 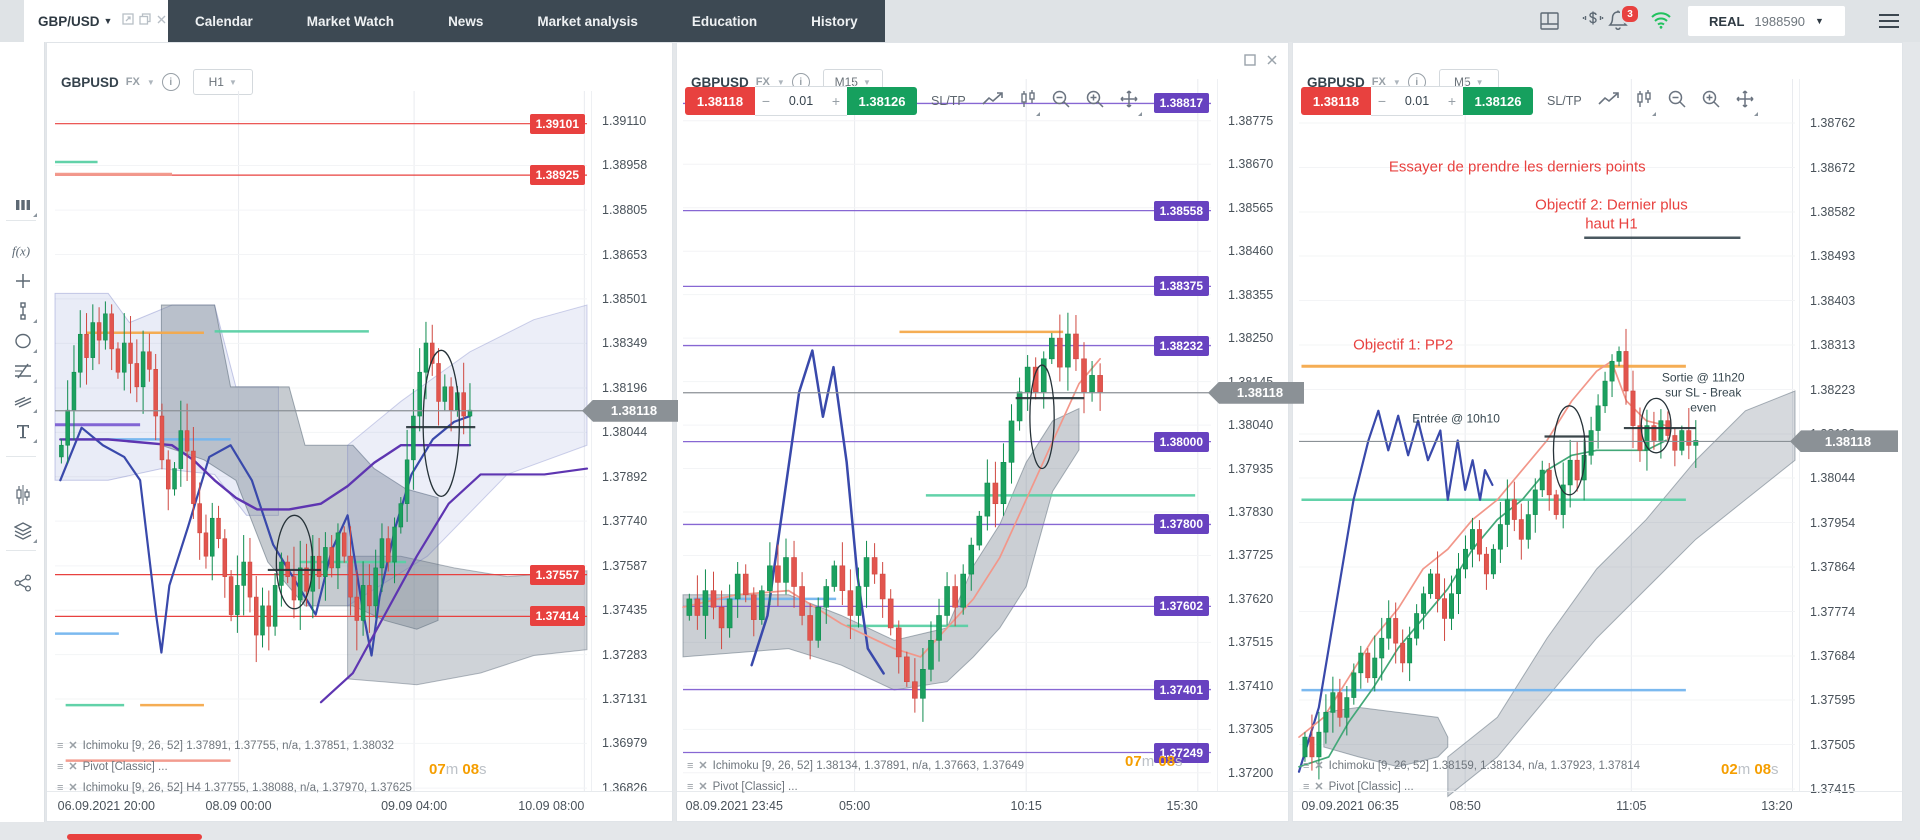 I want to click on account-selector: REAL 1988590 ▼, so click(x=1766, y=21).